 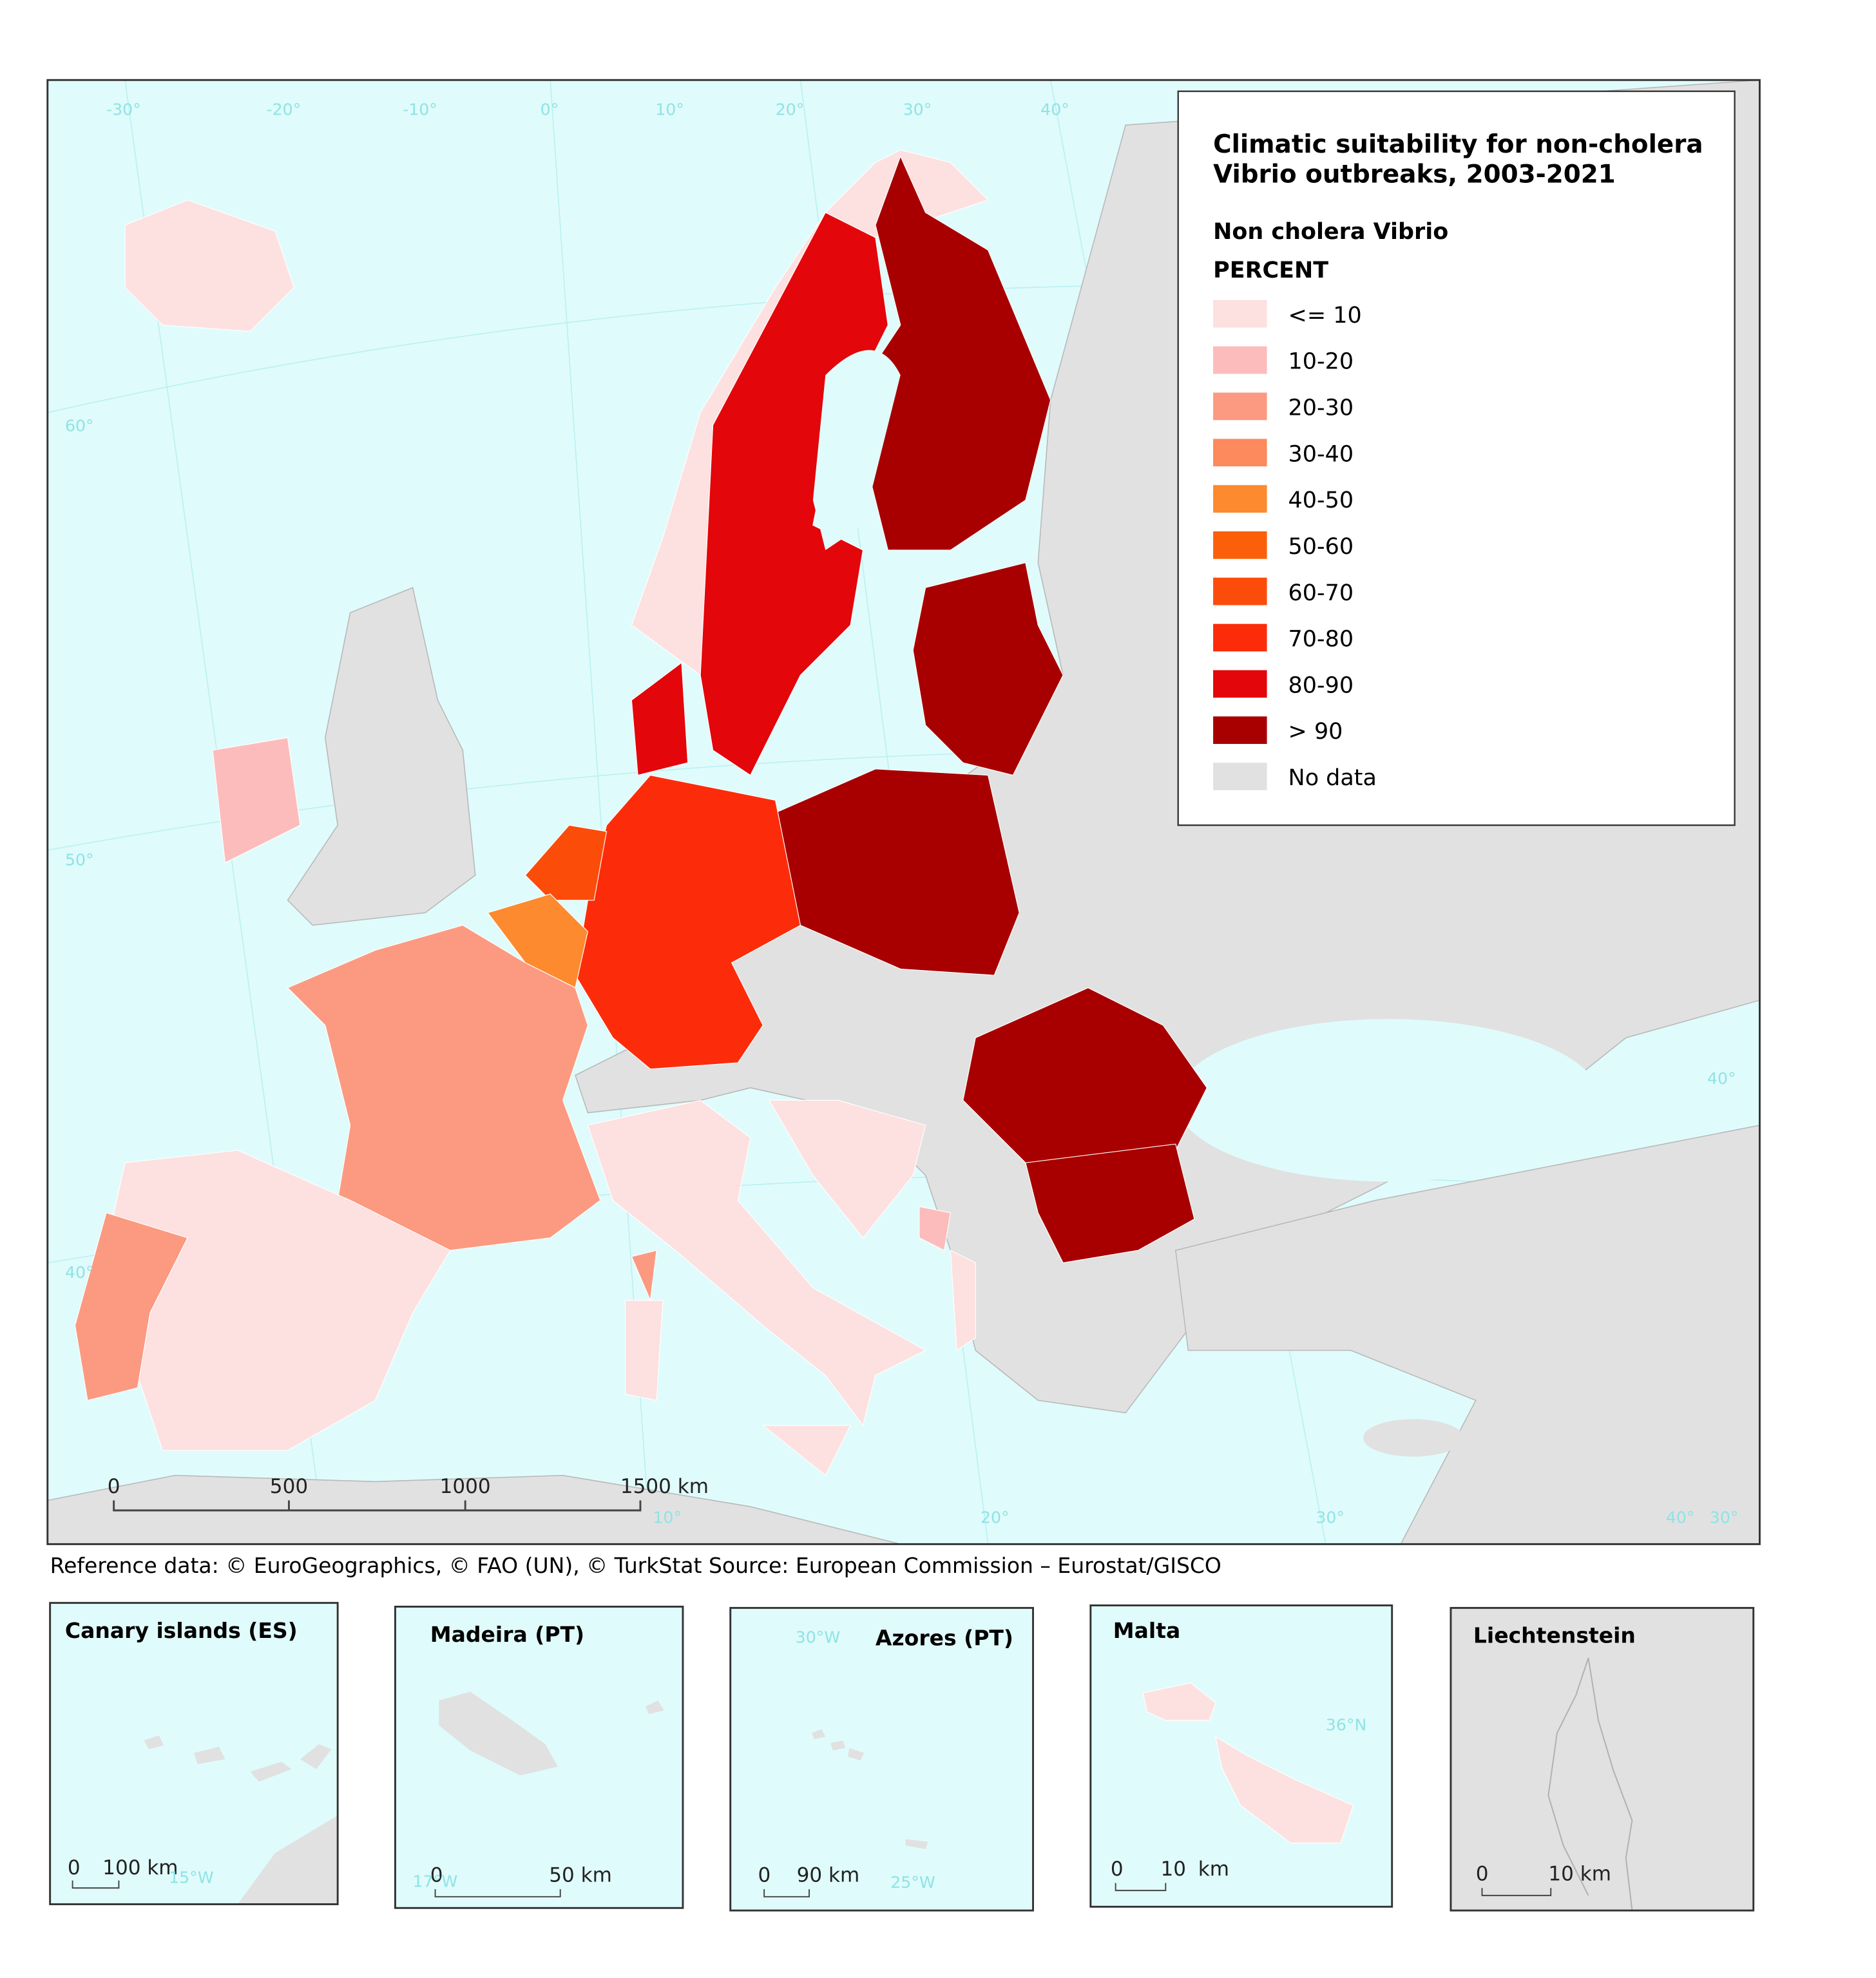 What do you see at coordinates (80, 426) in the screenshot?
I see `graticule-label: 60°` at bounding box center [80, 426].